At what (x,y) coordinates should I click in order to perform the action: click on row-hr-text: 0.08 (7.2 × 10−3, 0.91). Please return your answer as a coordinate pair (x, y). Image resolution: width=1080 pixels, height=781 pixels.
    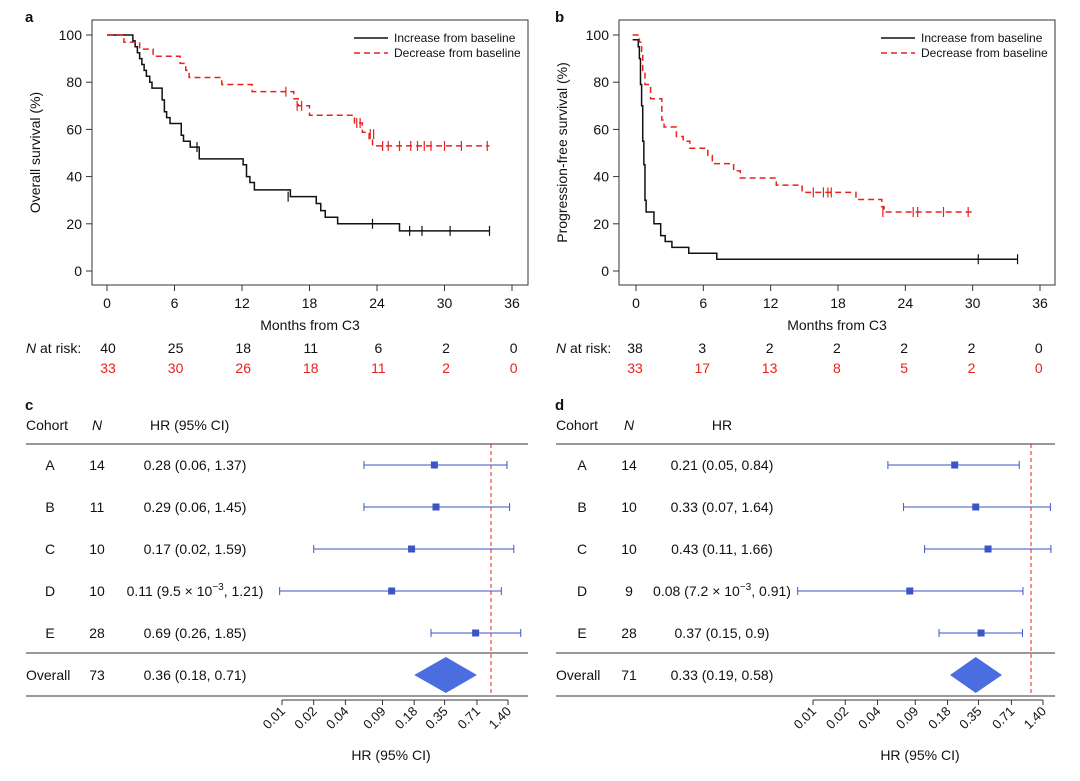
    Looking at the image, I should click on (722, 590).